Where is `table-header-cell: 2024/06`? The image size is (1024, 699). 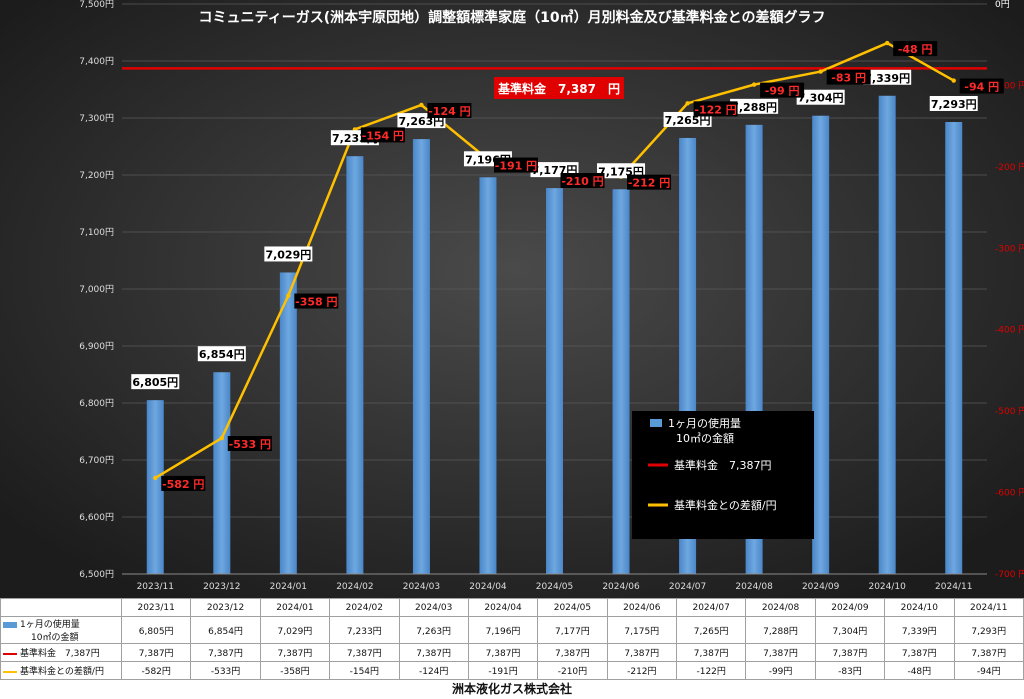
table-header-cell: 2024/06 is located at coordinates (642, 607).